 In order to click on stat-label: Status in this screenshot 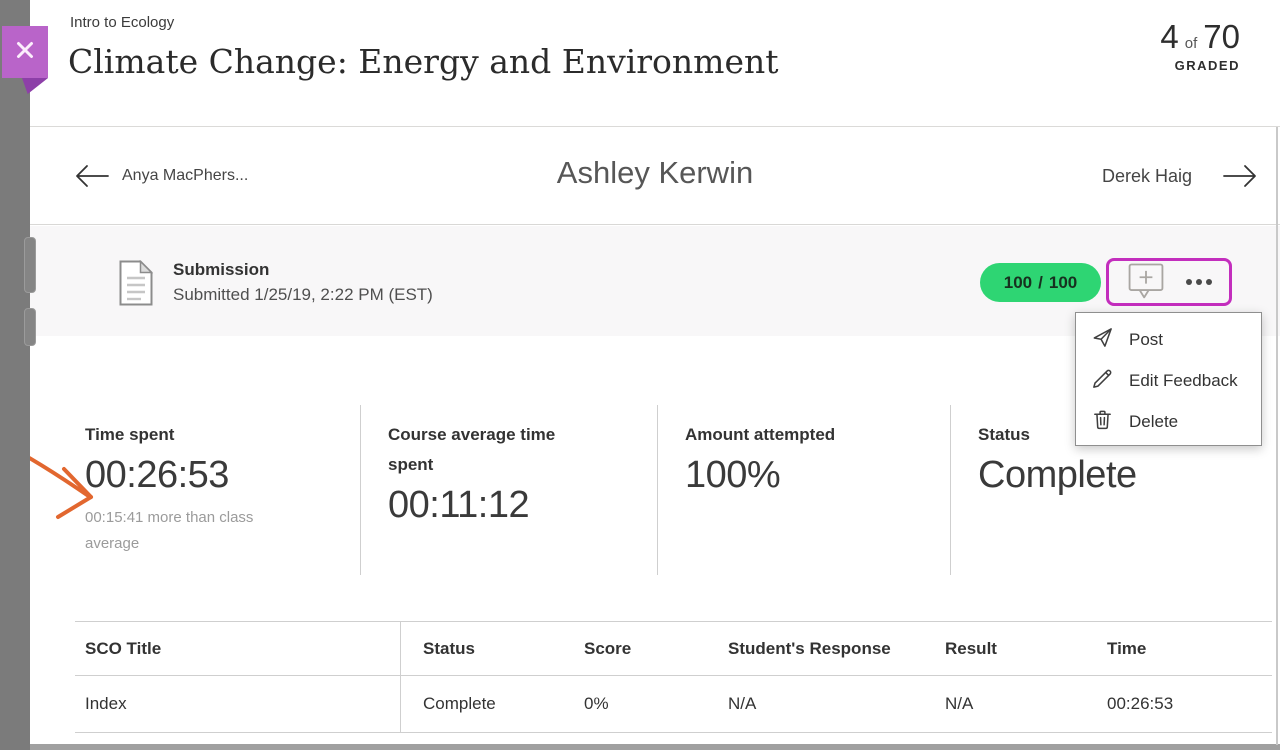, I will do `click(1004, 434)`.